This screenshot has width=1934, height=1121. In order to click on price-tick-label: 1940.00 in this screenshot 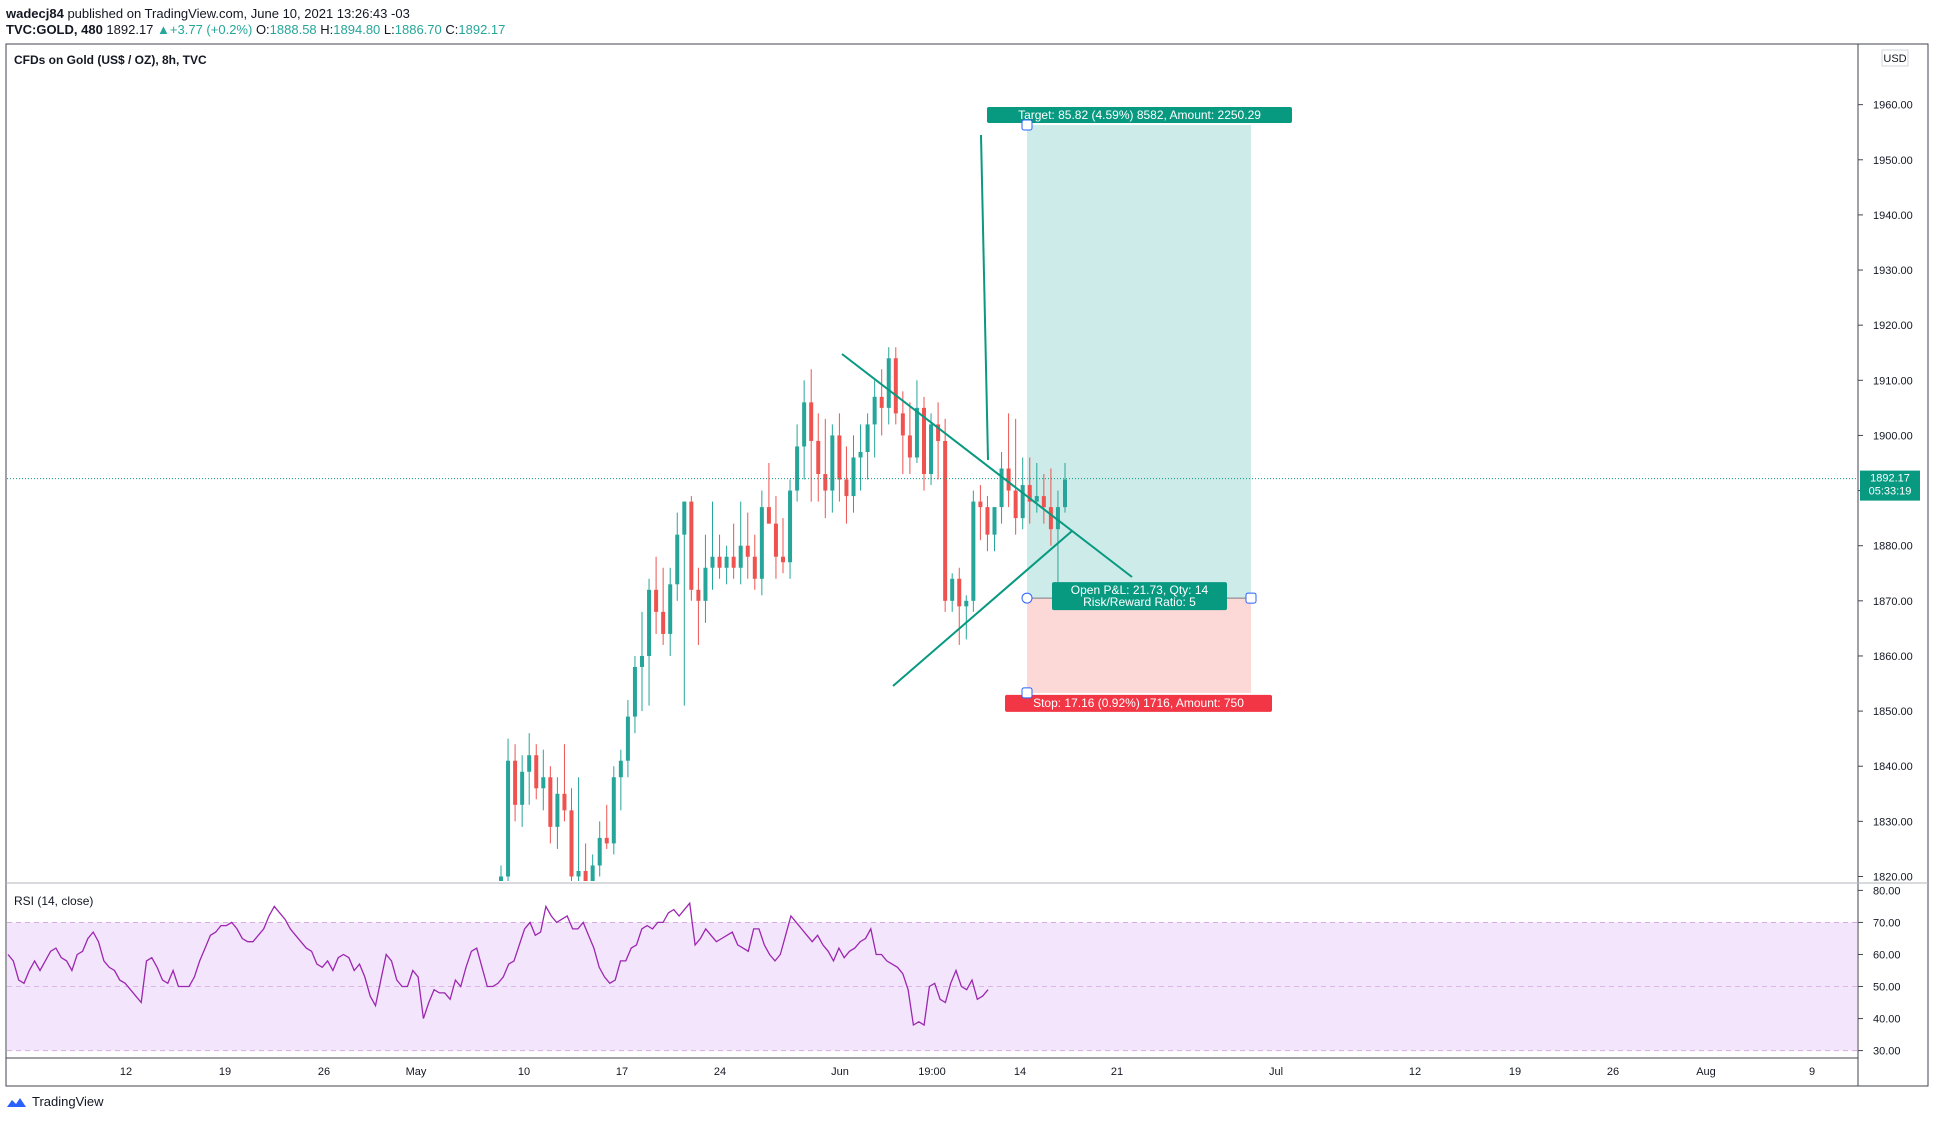, I will do `click(1893, 216)`.